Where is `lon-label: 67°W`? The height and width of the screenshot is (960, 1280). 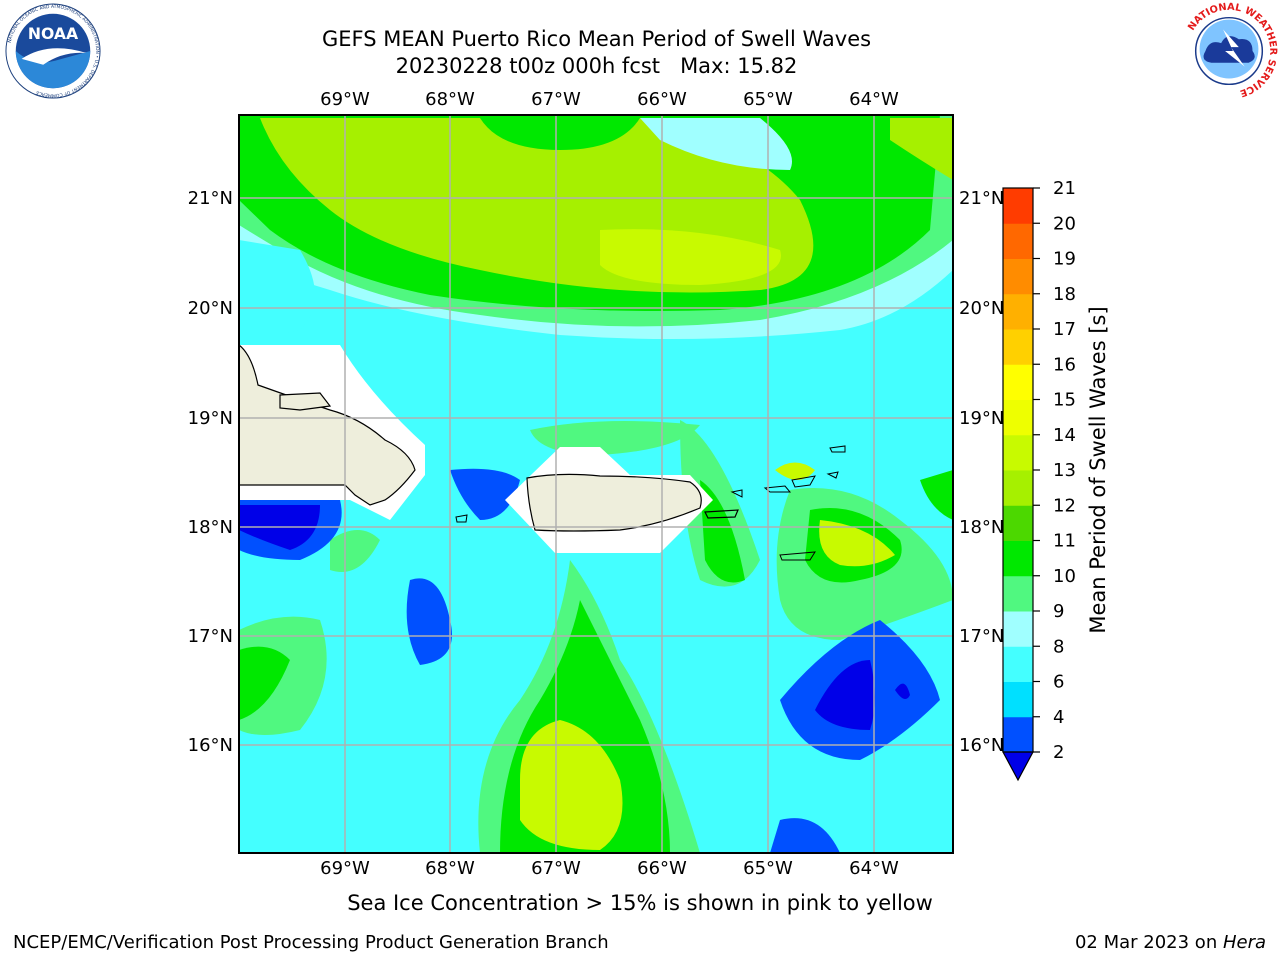
lon-label: 67°W is located at coordinates (556, 868).